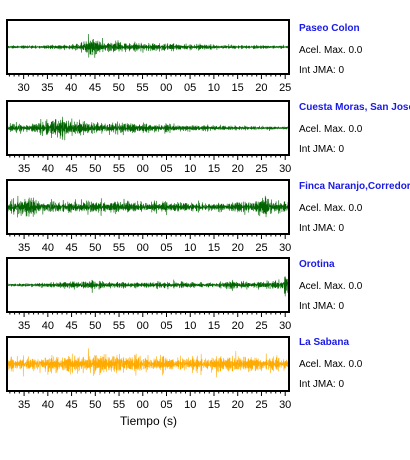 The width and height of the screenshot is (410, 460). What do you see at coordinates (324, 342) in the screenshot?
I see `station-name: La Sabana` at bounding box center [324, 342].